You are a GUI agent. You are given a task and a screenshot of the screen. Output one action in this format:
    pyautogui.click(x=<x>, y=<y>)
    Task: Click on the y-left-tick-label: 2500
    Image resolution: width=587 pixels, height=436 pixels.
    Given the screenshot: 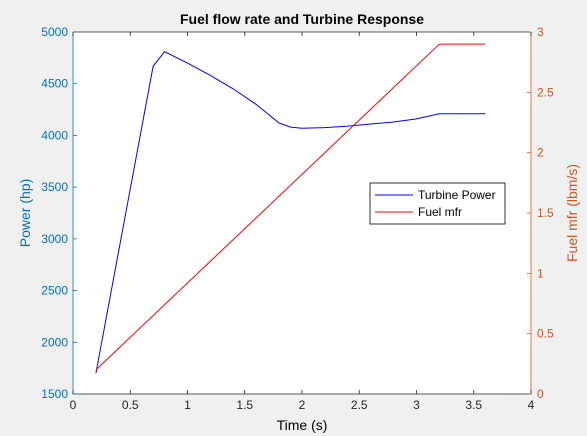 What is the action you would take?
    pyautogui.click(x=54, y=291)
    